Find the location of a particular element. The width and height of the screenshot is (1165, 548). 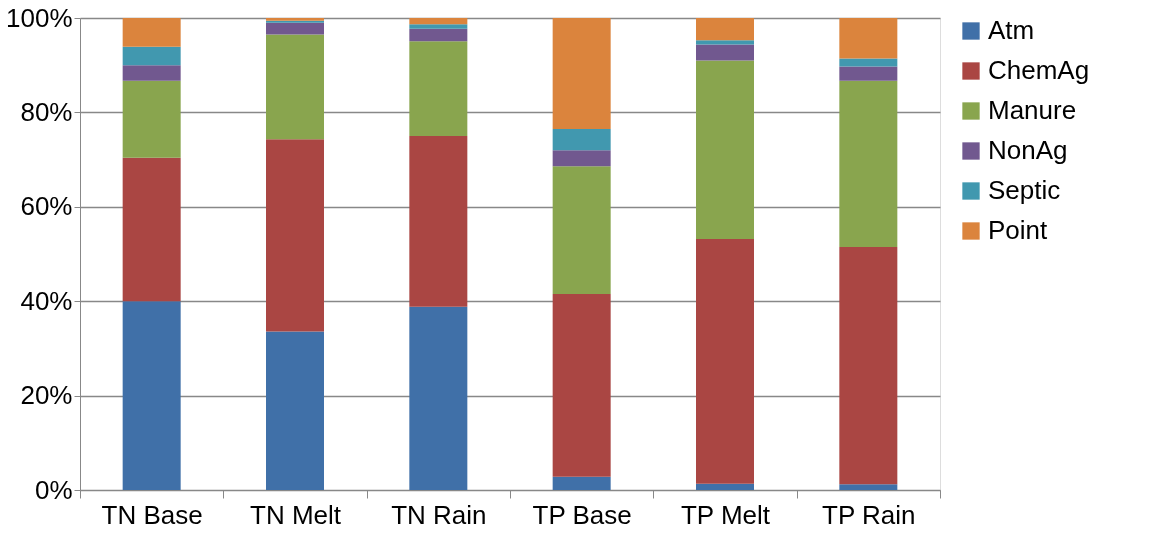

y-tick-label: 0% is located at coordinates (53, 489).